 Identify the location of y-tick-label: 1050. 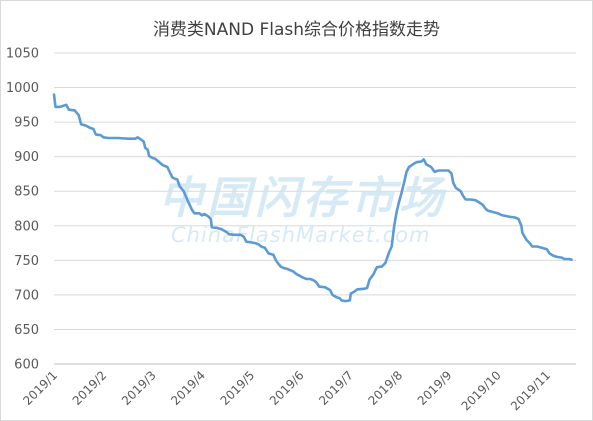
(22, 54).